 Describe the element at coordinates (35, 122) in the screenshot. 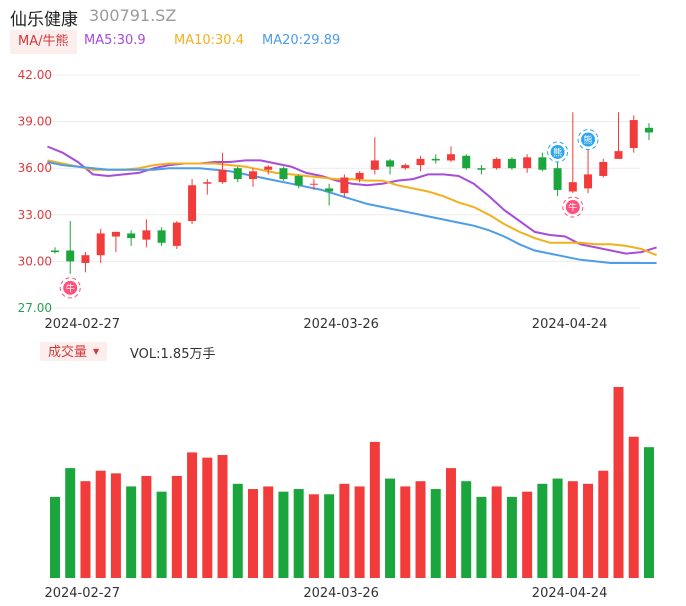

I see `price-tick-label: 39.00` at that location.